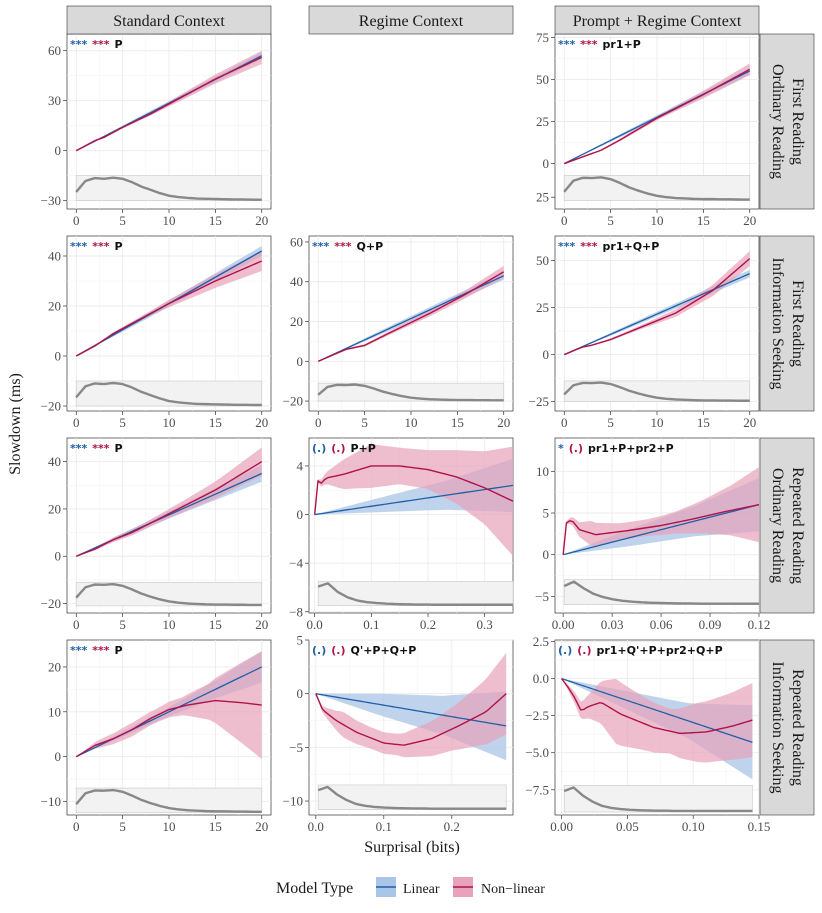  Describe the element at coordinates (155, 746) in the screenshot. I see `axes: 0 5 10 15 20 −10 0 10 20` at that location.